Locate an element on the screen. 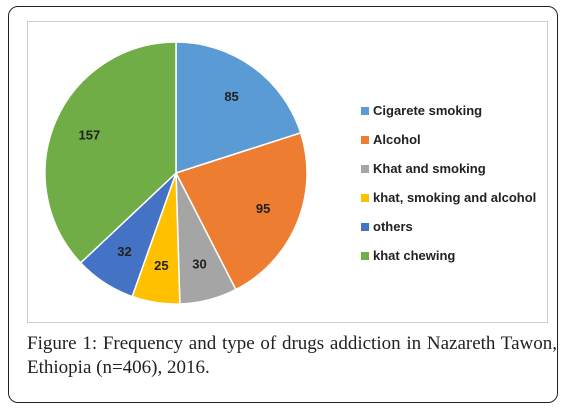 The height and width of the screenshot is (411, 568). legend-item-khat-and-smoking: Khat and smoking is located at coordinates (448, 168).